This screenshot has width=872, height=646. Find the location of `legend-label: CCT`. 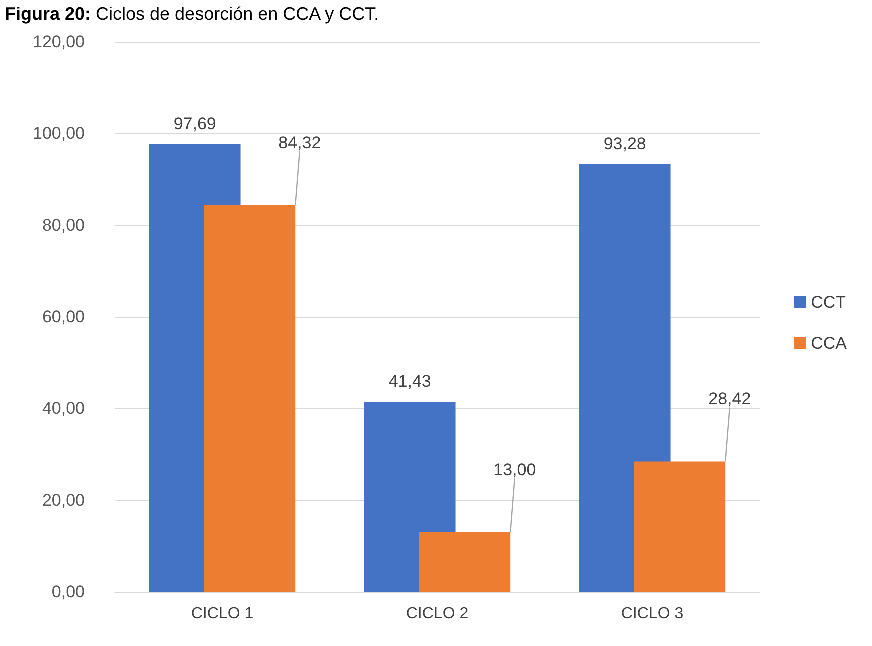

legend-label: CCT is located at coordinates (828, 302).